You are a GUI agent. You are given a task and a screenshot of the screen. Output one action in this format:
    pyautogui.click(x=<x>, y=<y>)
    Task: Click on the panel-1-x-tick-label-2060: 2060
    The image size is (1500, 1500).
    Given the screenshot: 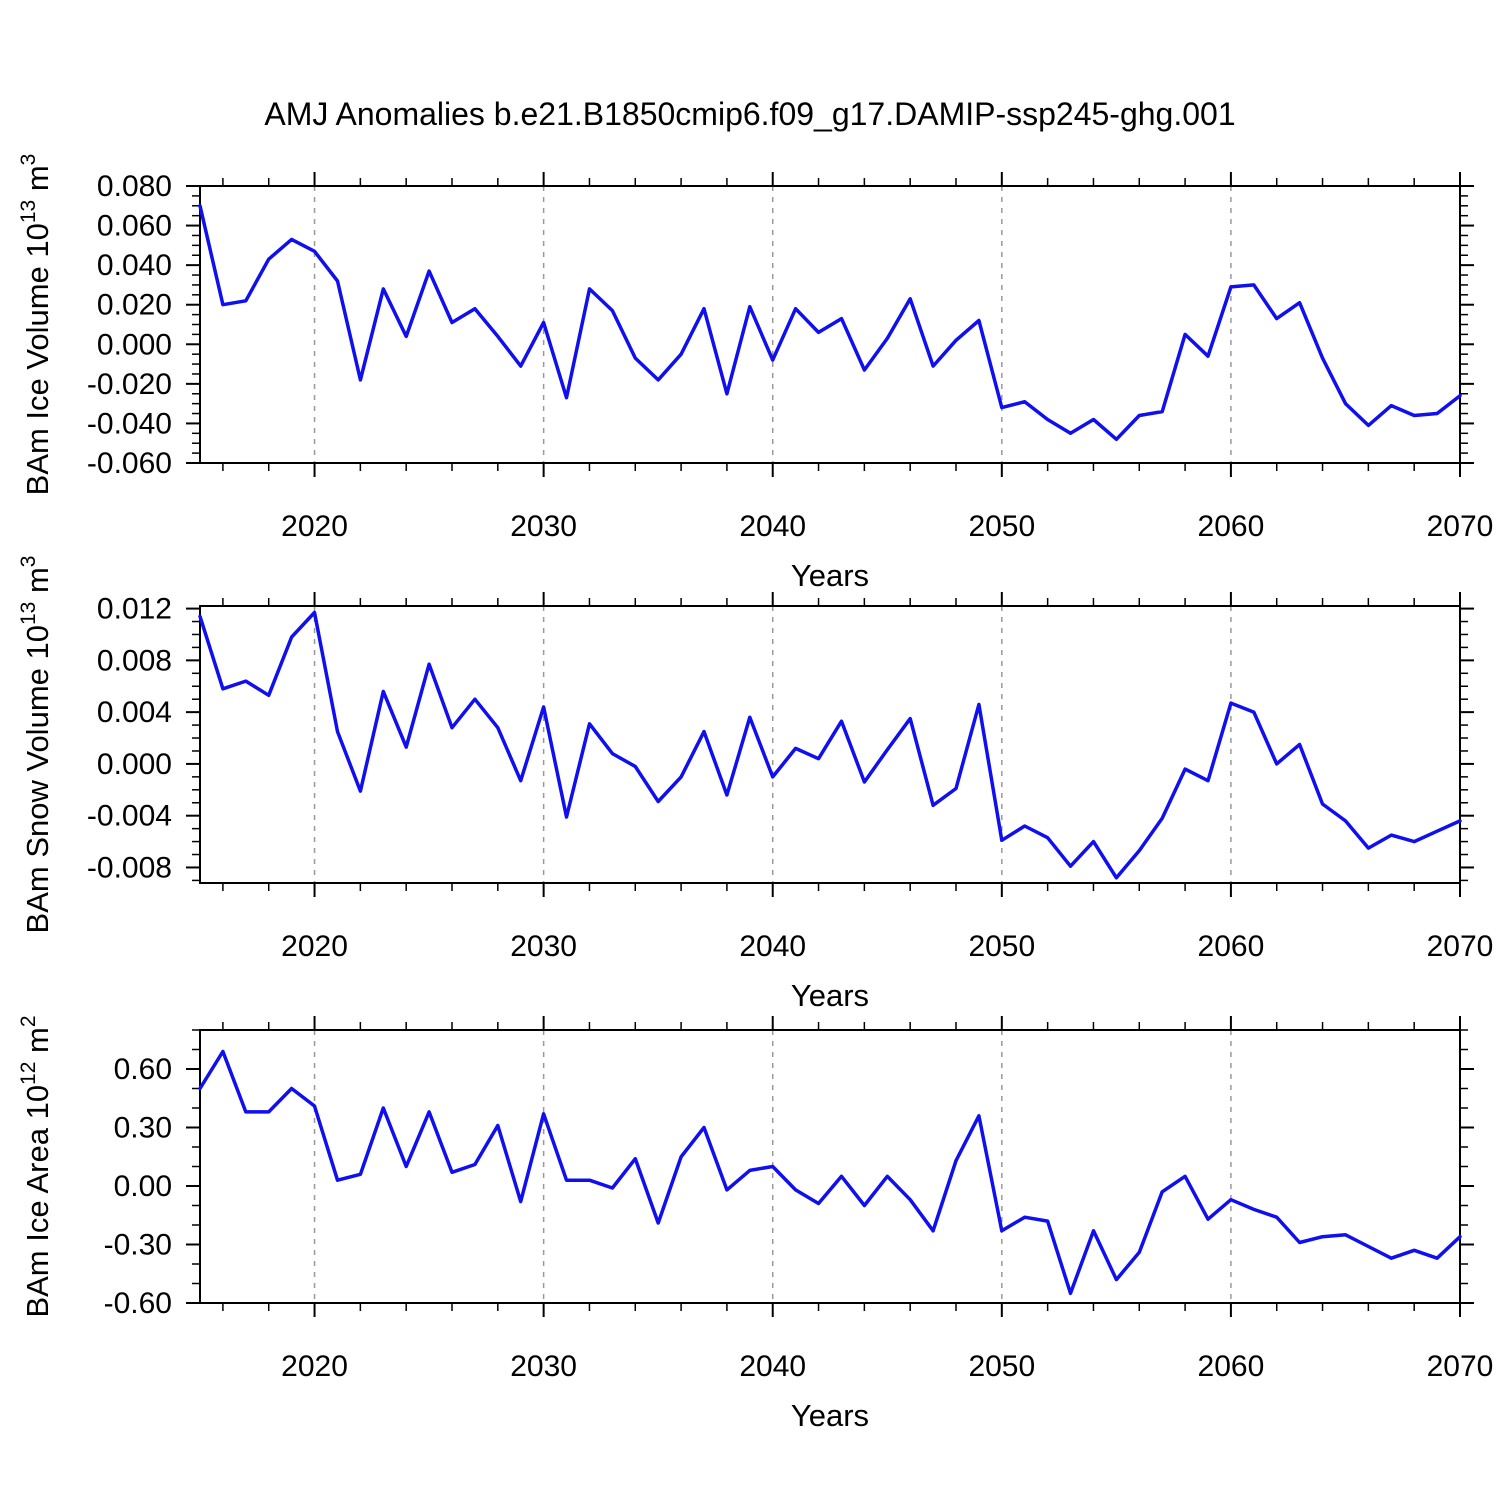 What is the action you would take?
    pyautogui.click(x=1231, y=526)
    